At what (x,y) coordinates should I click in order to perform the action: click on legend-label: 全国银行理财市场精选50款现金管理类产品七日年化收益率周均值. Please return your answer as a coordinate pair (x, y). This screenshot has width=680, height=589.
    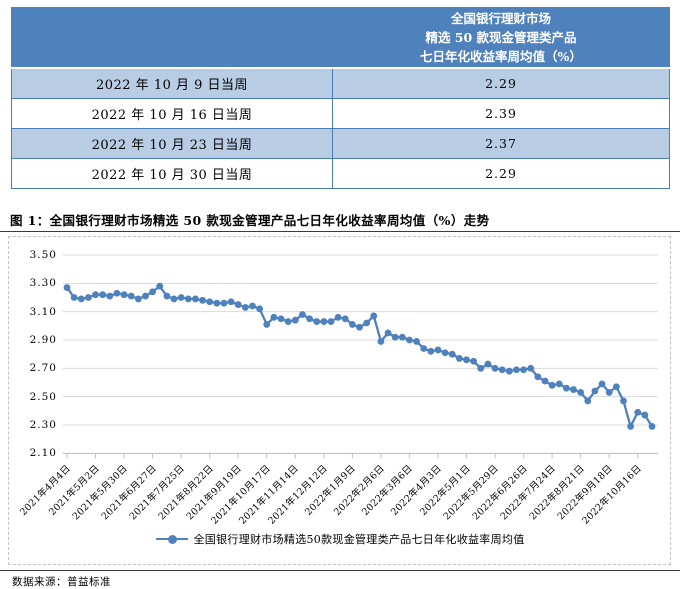
    Looking at the image, I should click on (359, 539).